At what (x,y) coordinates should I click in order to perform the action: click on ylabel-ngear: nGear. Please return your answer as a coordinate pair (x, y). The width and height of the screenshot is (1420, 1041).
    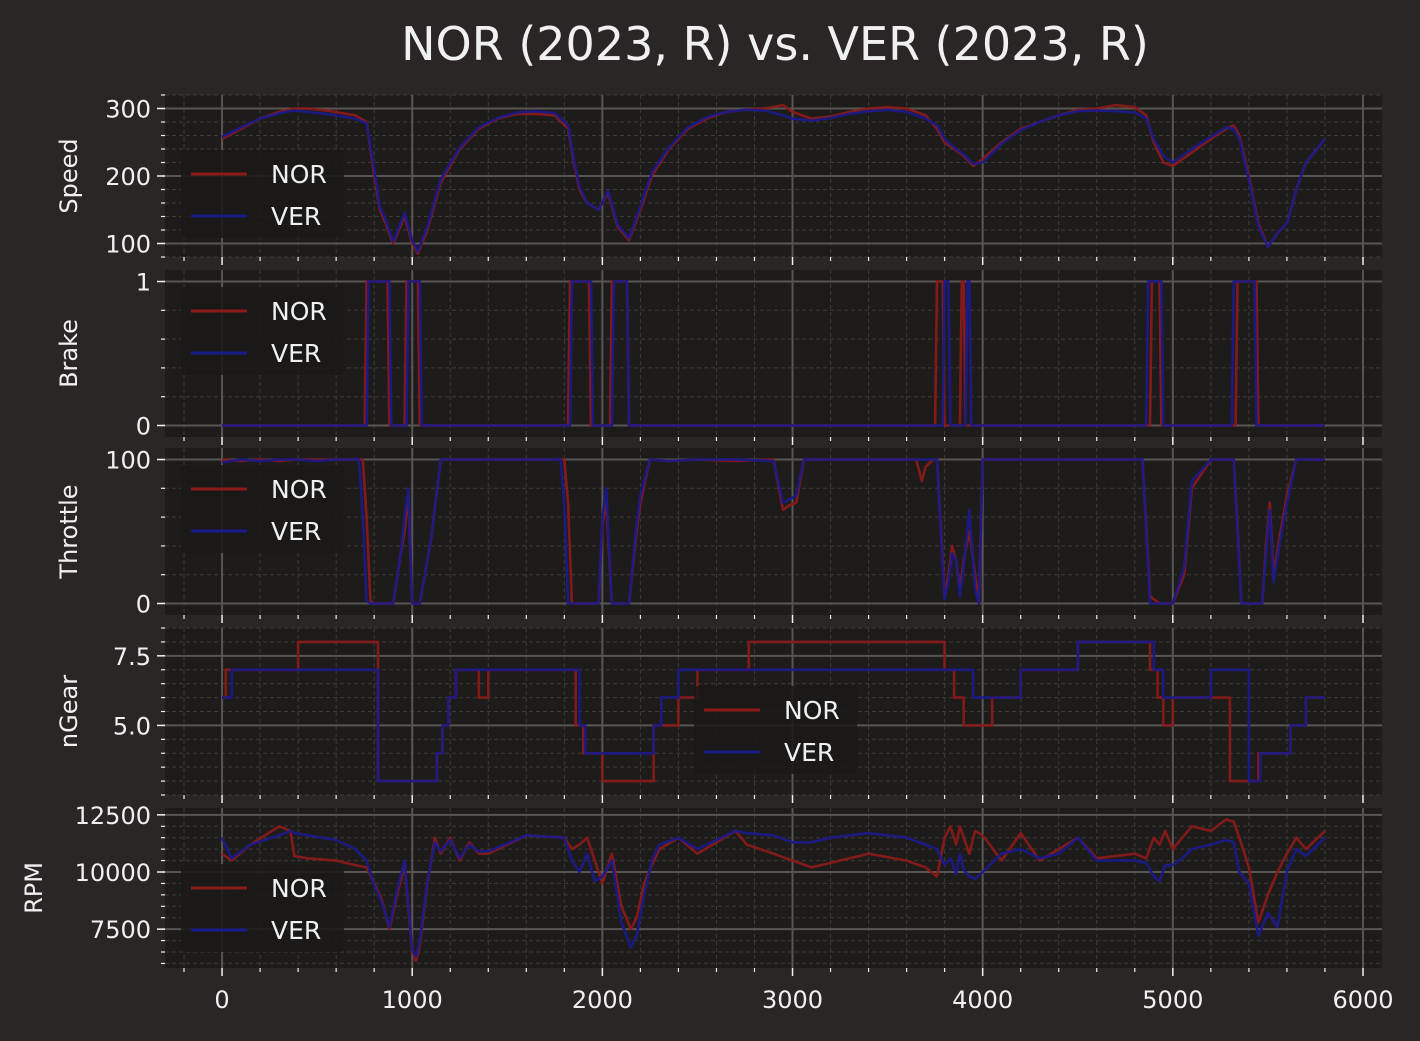
    Looking at the image, I should click on (69, 711).